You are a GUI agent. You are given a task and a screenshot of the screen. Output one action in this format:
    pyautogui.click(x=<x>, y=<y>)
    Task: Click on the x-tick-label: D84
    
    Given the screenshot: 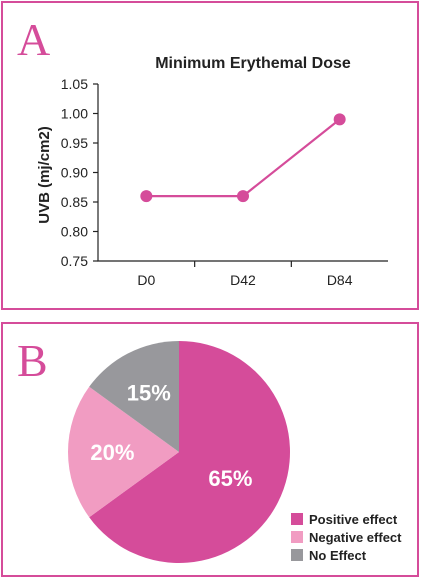 What is the action you would take?
    pyautogui.click(x=340, y=280)
    